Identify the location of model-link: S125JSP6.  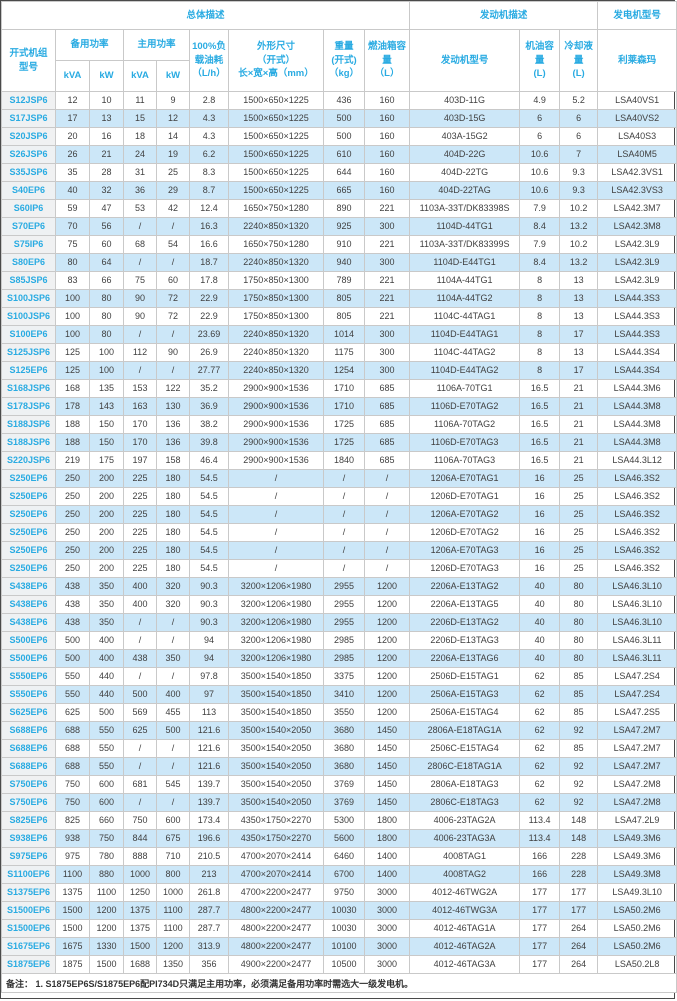
(28, 352).